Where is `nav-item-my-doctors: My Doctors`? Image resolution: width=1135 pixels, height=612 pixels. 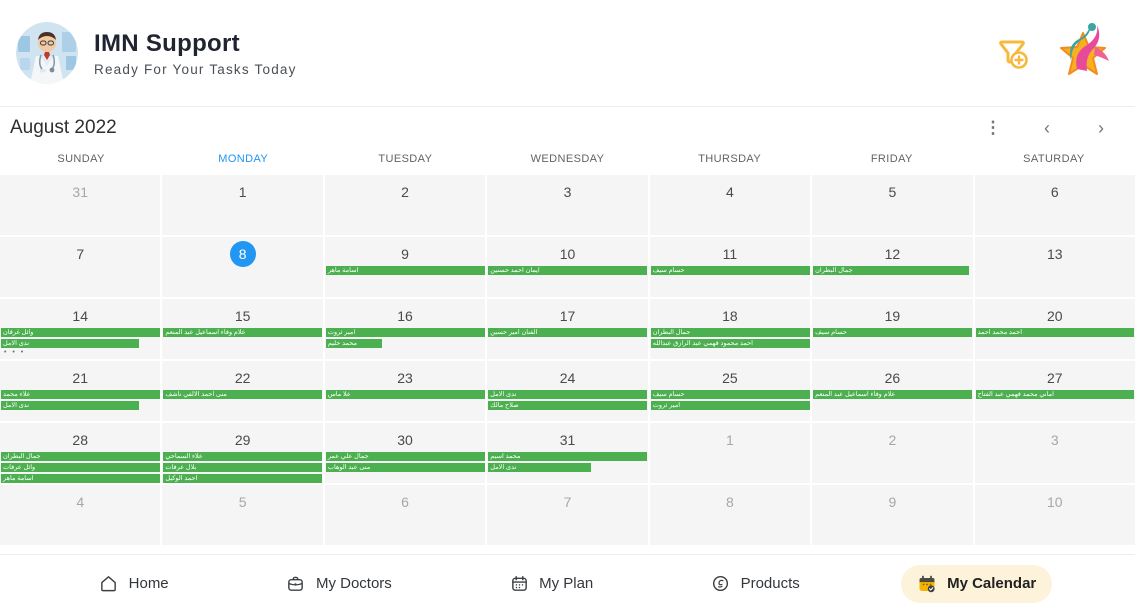
nav-item-my-doctors: My Doctors is located at coordinates (339, 584).